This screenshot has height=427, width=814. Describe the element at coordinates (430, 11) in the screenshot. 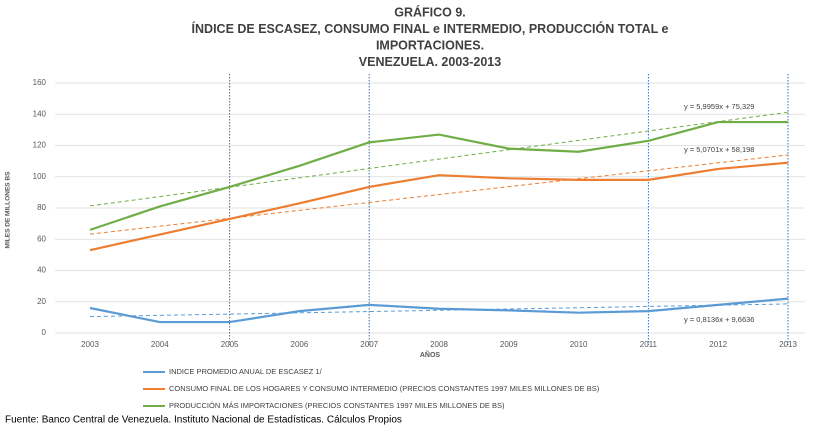

I see `chart-title: GRÁFICO 9.` at that location.